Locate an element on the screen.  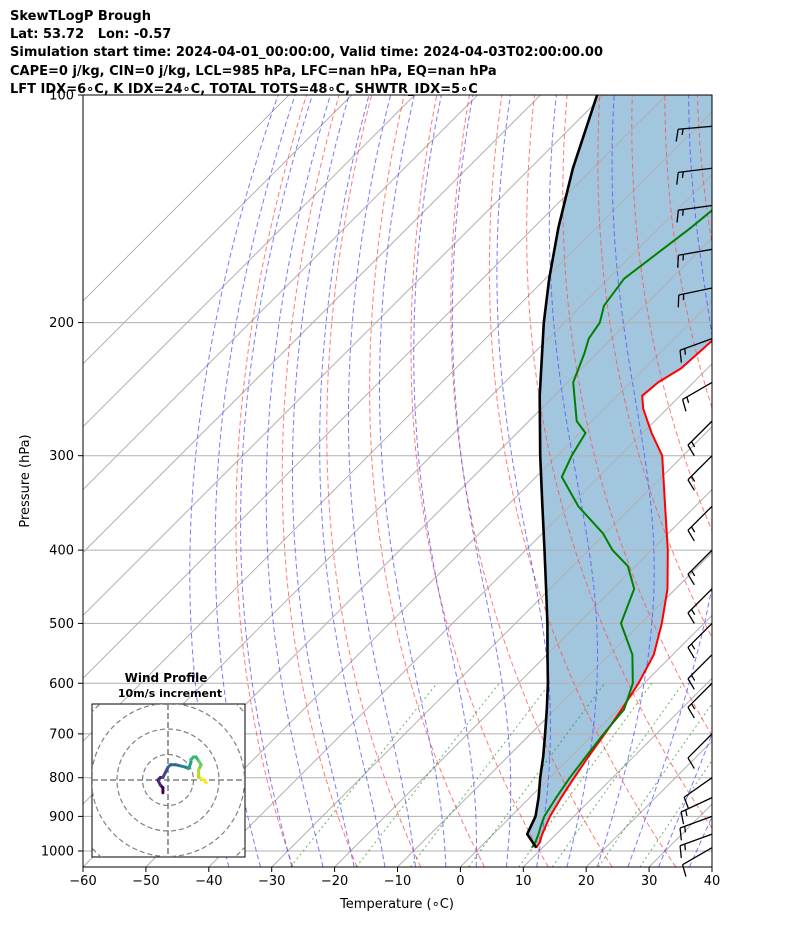
parcel-line is located at coordinates (562, 472).